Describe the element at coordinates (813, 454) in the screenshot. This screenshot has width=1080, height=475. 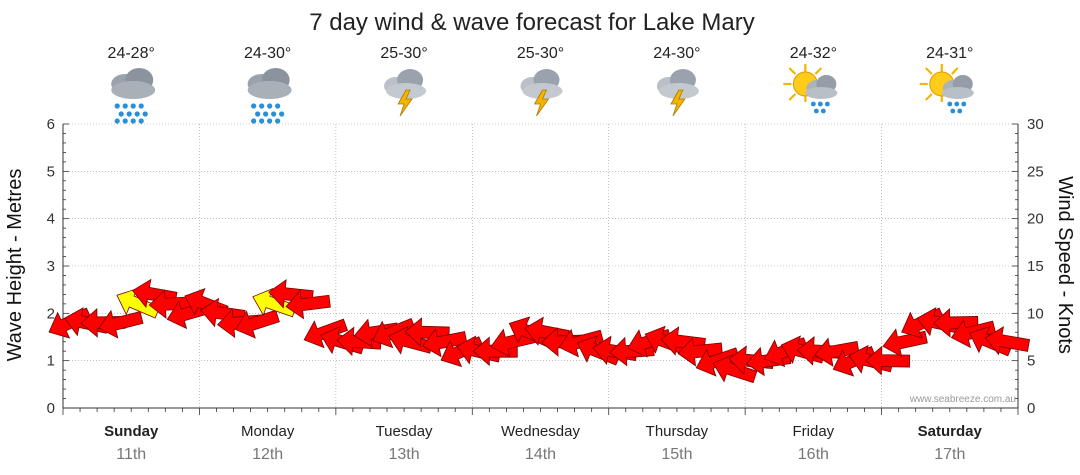
I see `day-date-label: 16th` at that location.